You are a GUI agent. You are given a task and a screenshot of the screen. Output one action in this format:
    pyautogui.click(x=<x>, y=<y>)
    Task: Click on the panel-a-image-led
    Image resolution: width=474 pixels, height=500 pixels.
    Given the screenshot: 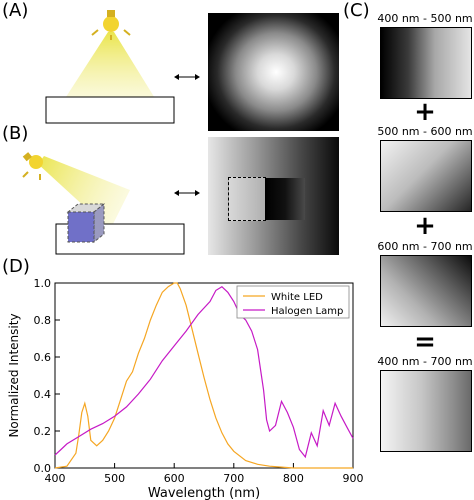 What is the action you would take?
    pyautogui.click(x=273, y=72)
    